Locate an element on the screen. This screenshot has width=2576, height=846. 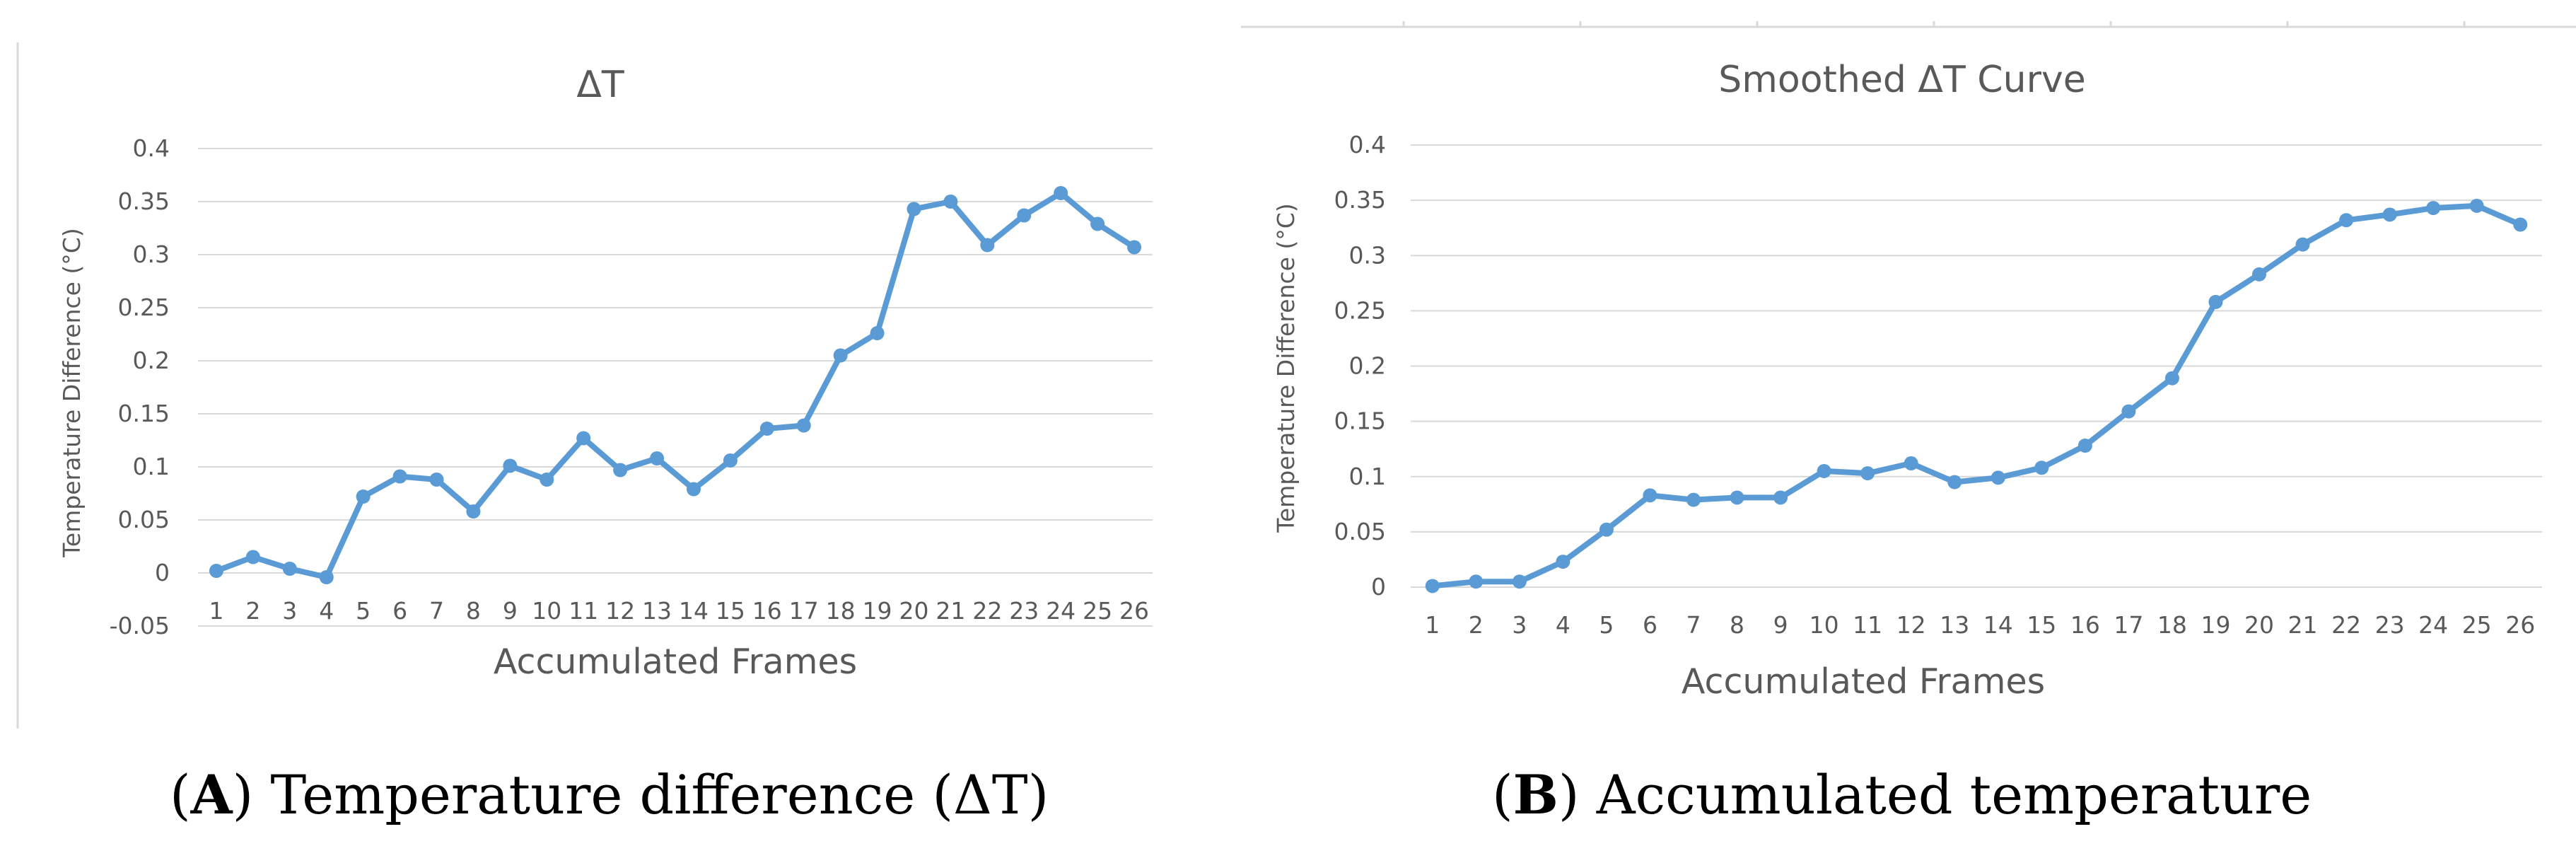
x-tick-label: 19 is located at coordinates (2215, 625).